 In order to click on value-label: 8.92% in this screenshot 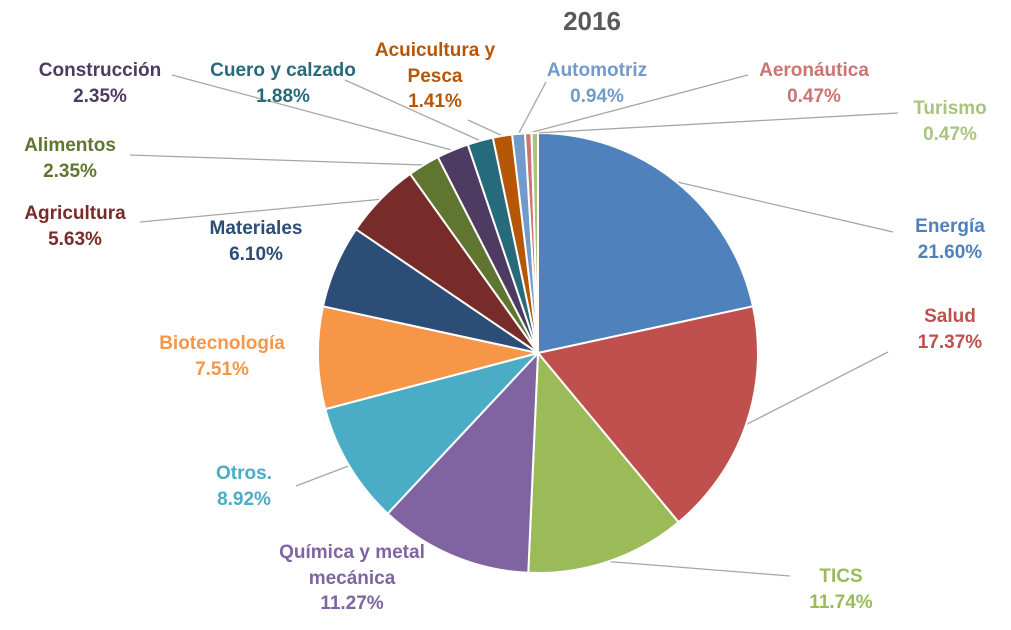, I will do `click(244, 499)`.